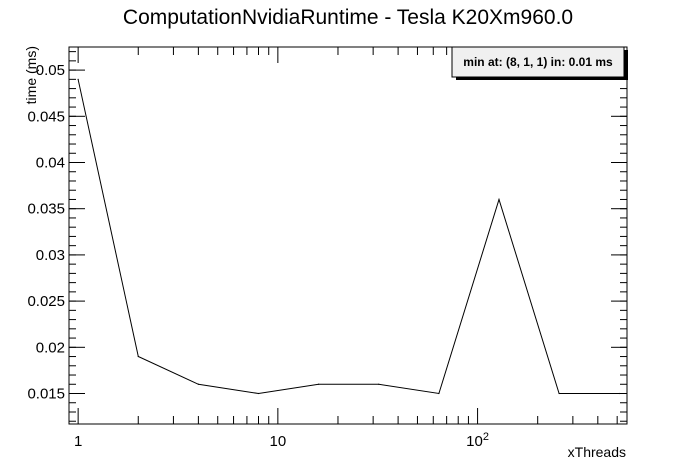  What do you see at coordinates (50, 70) in the screenshot?
I see `y-tick-label: 0.05` at bounding box center [50, 70].